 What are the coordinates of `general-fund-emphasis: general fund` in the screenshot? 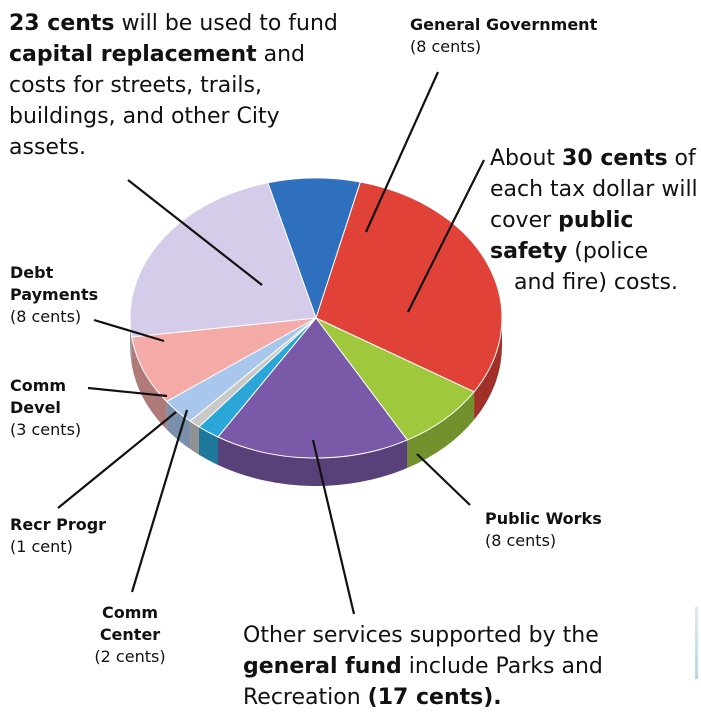 It's located at (322, 666).